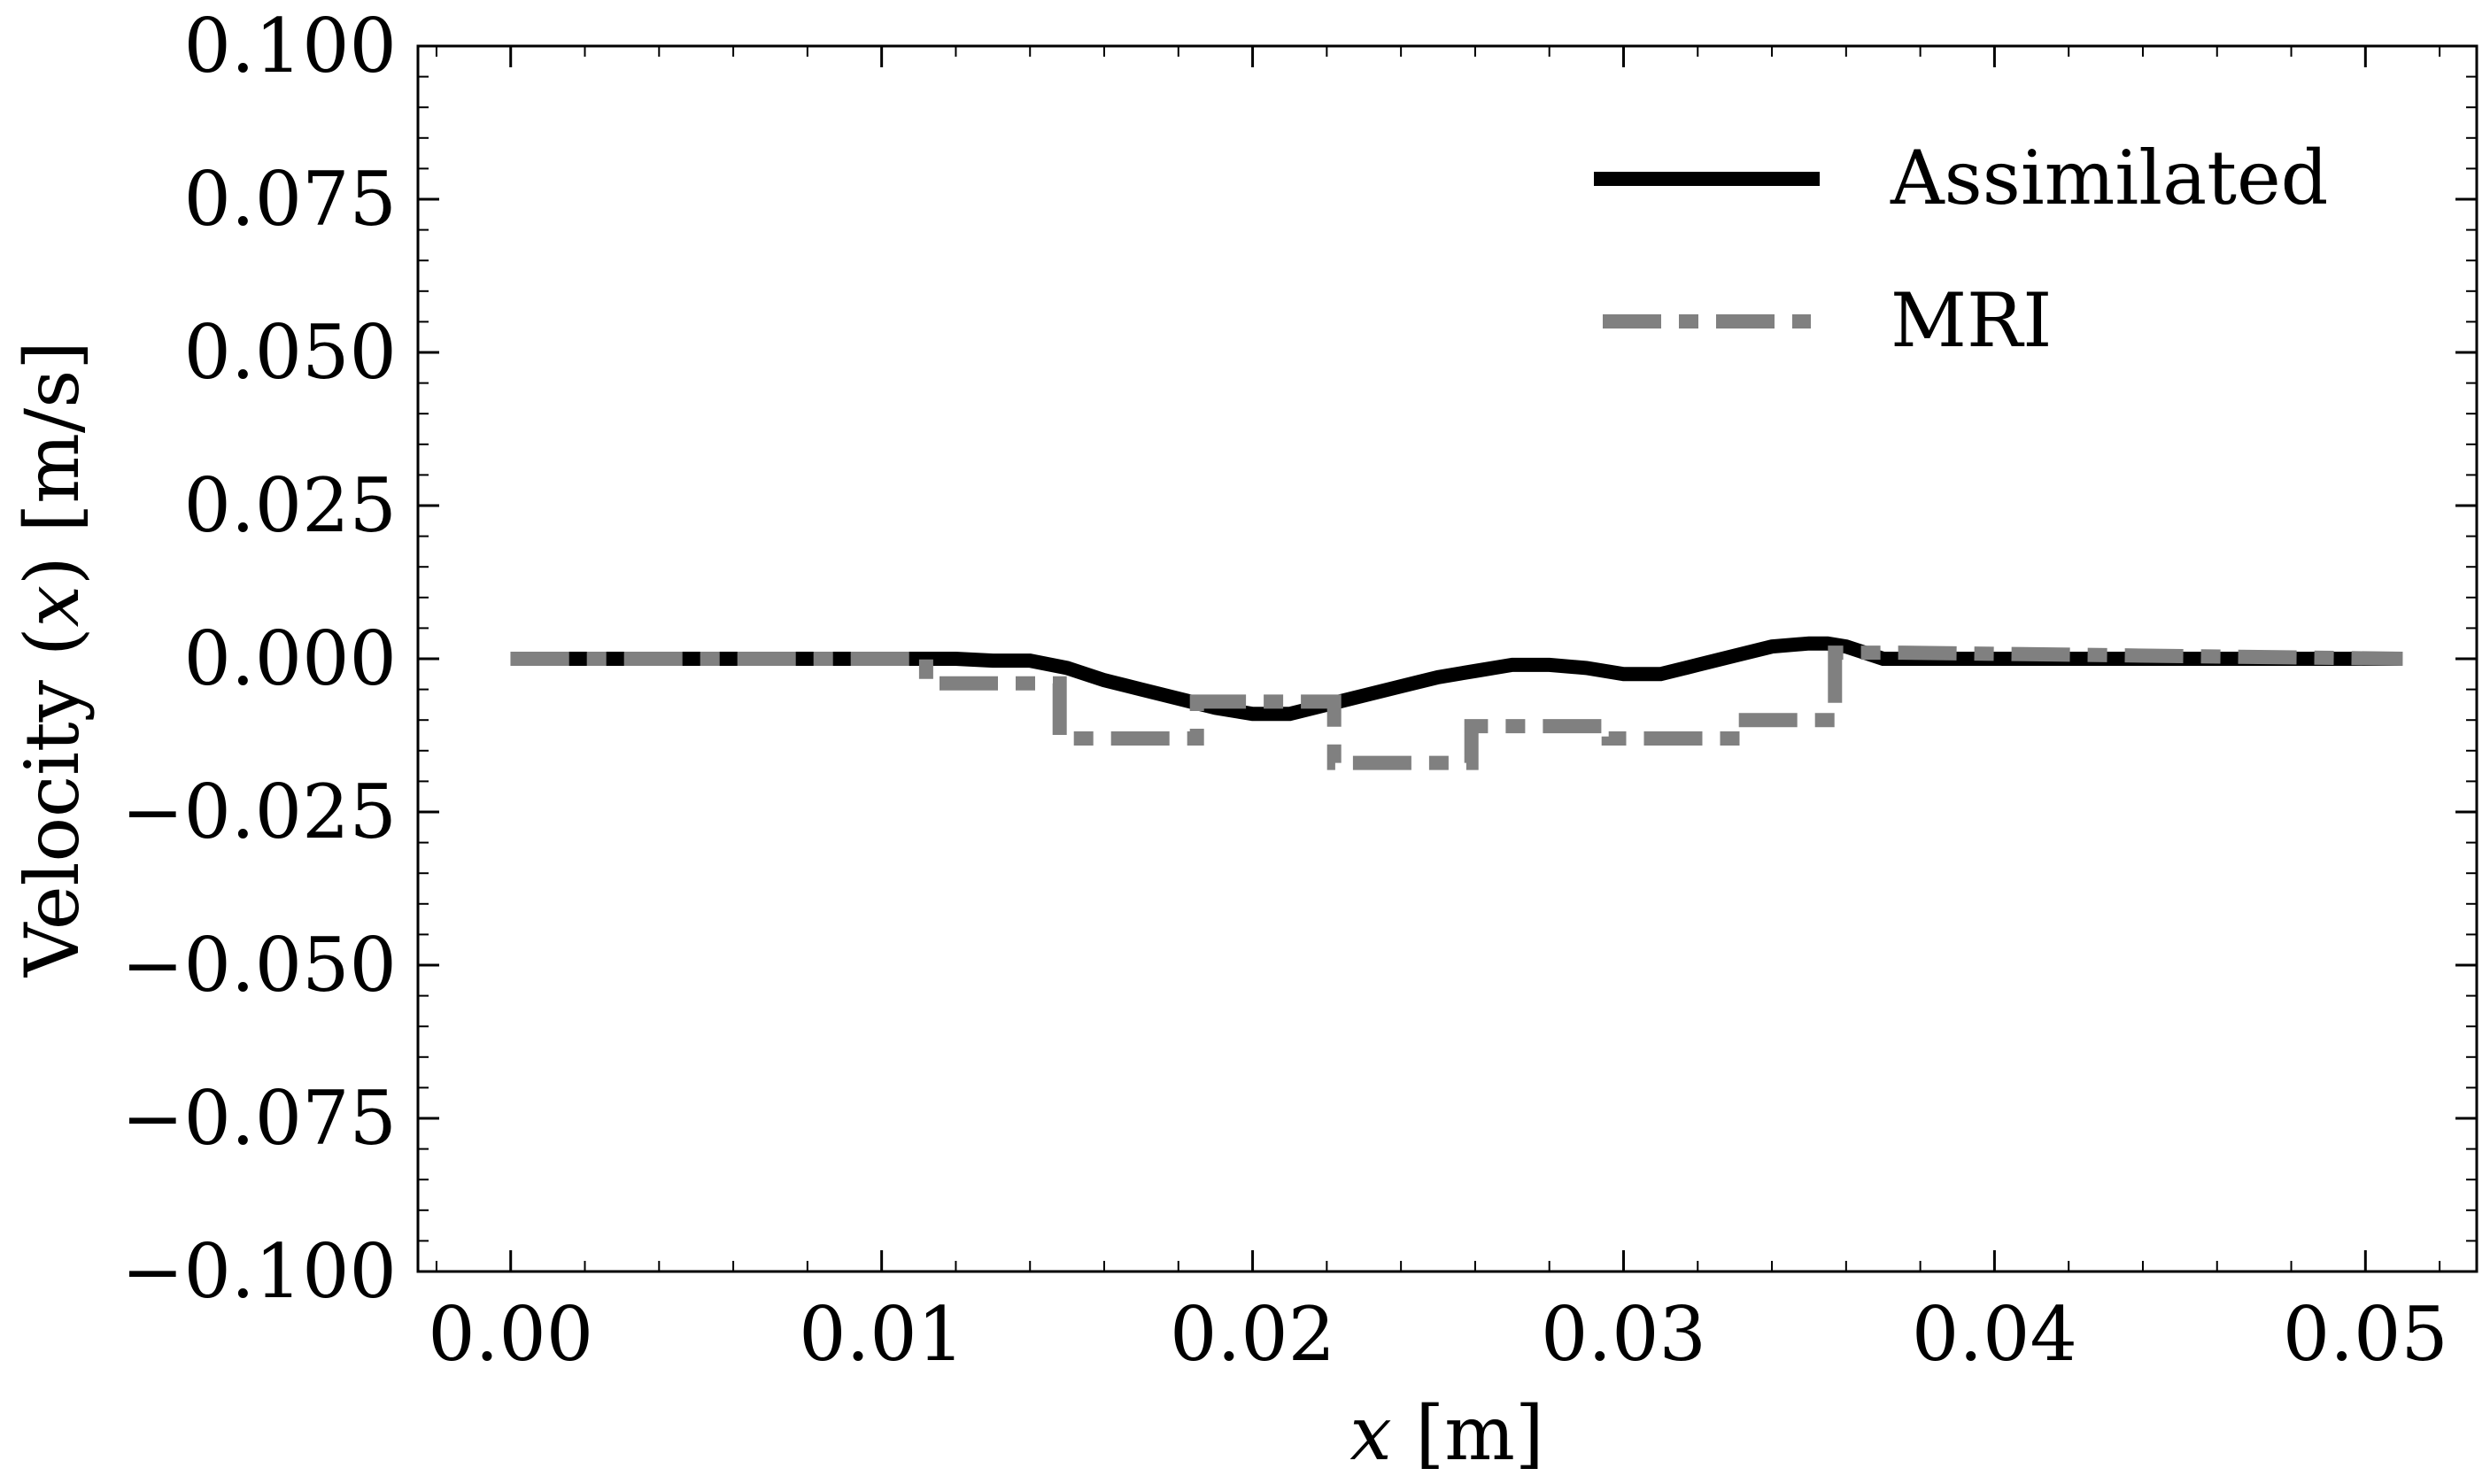 Image resolution: width=2490 pixels, height=1484 pixels. I want to click on x-axis-title: x [m], so click(1446, 1433).